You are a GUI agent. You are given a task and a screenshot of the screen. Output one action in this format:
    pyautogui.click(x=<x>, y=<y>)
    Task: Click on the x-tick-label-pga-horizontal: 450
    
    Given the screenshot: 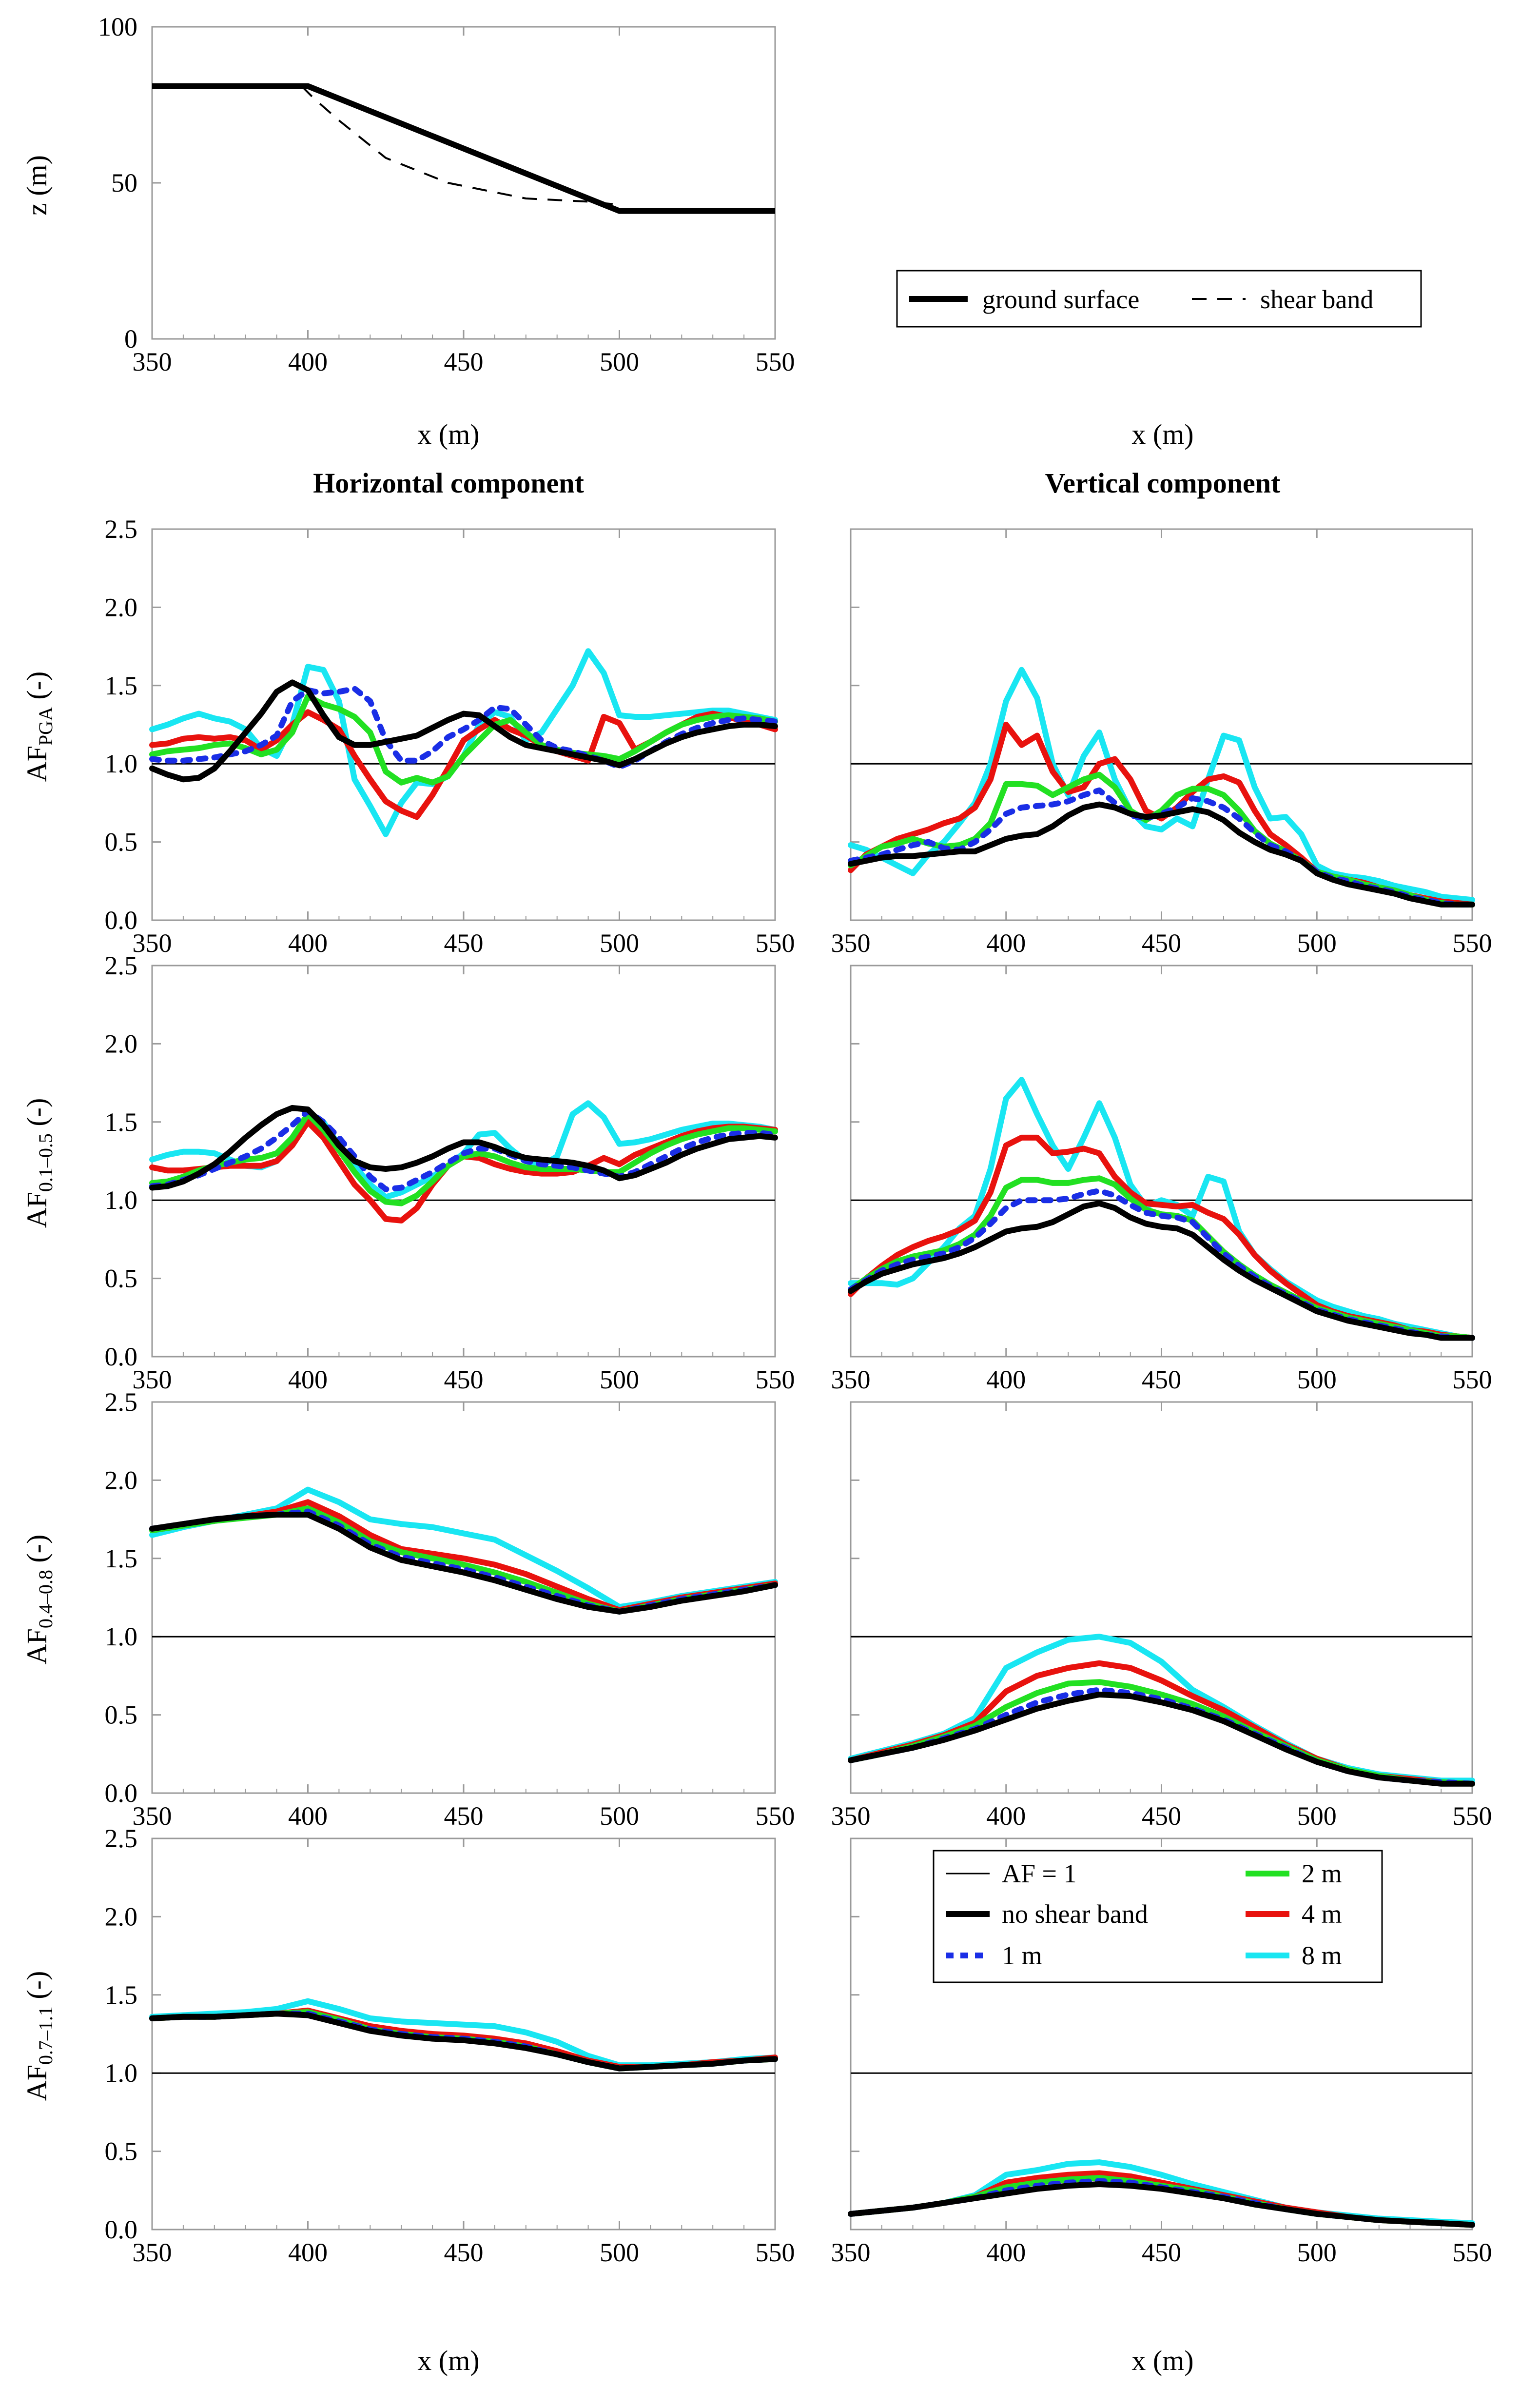 What is the action you would take?
    pyautogui.click(x=464, y=943)
    